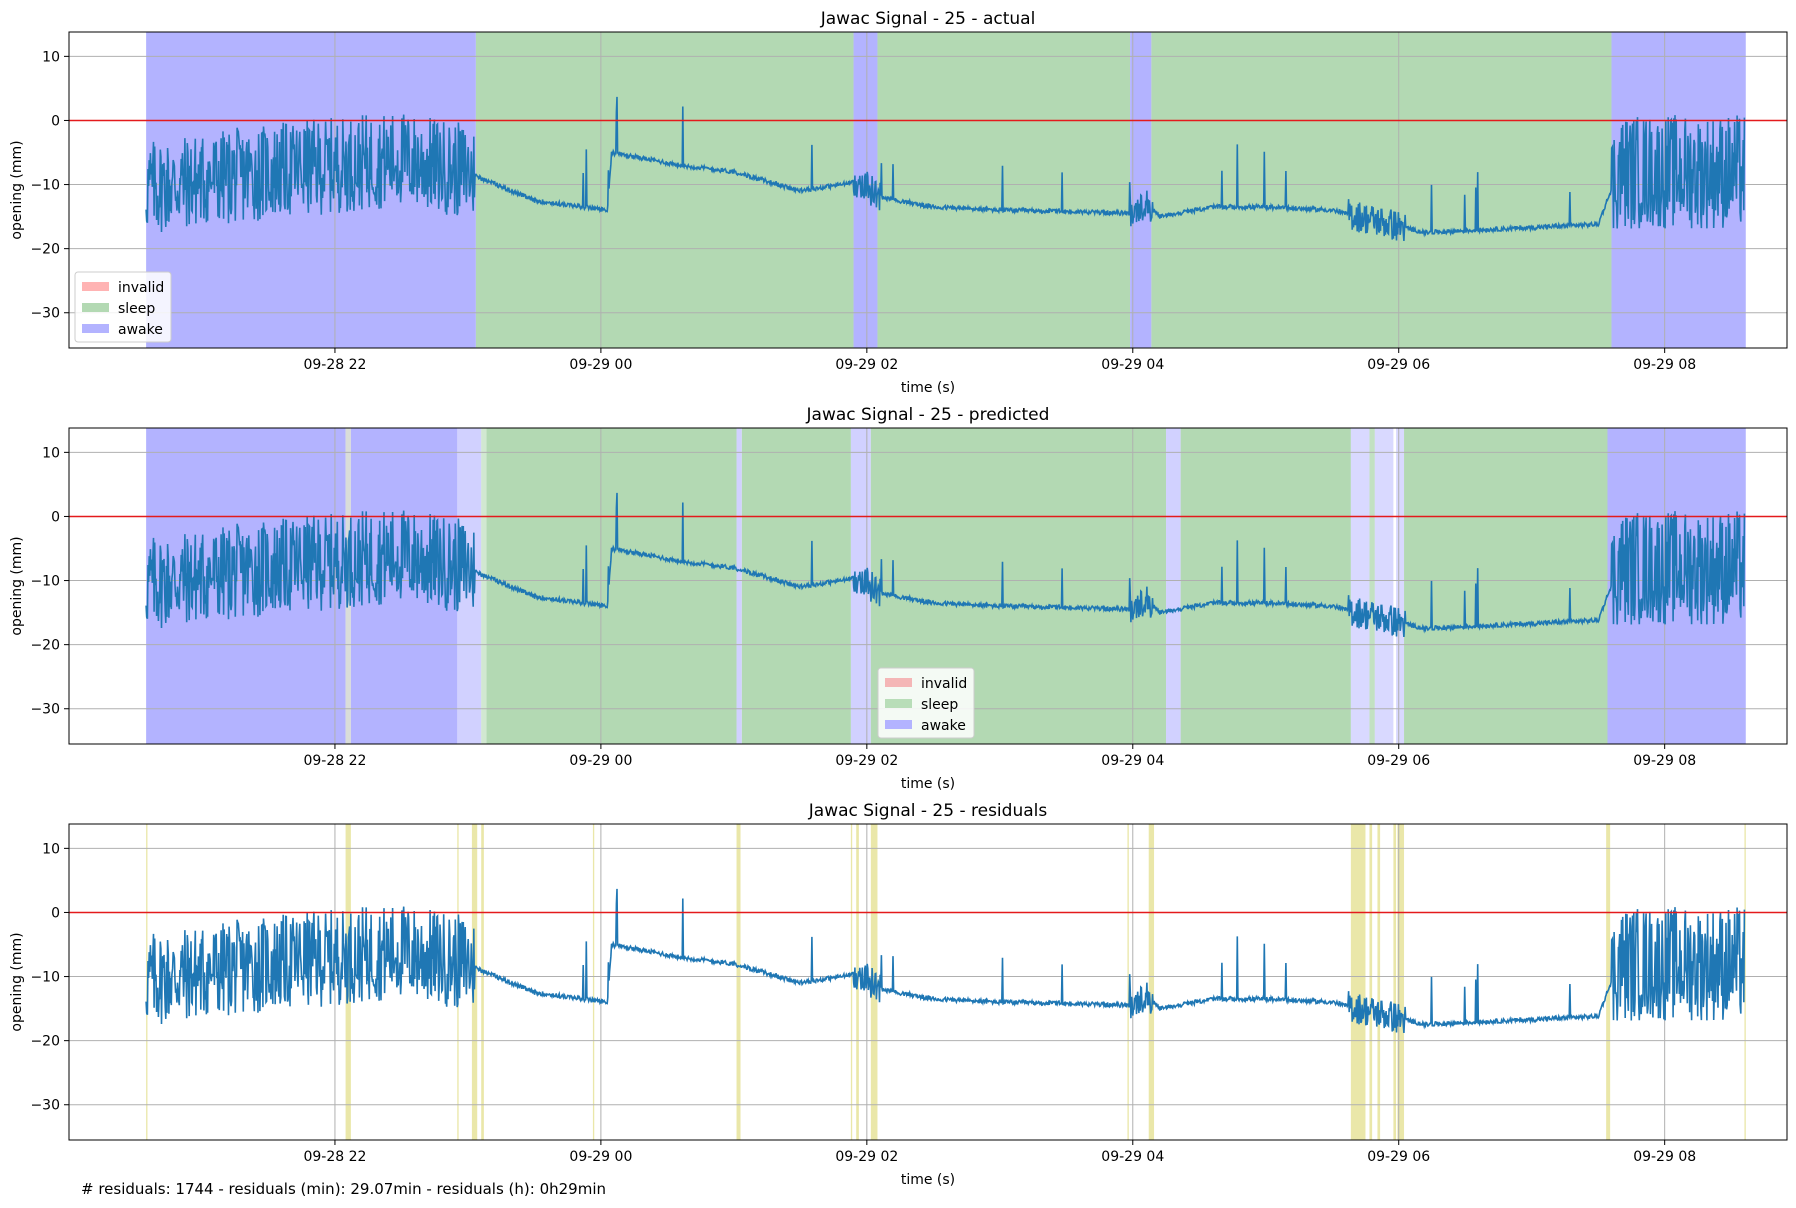 The image size is (1796, 1208). What do you see at coordinates (928, 415) in the screenshot?
I see `chart-title: Jawac Signal - 25 - predicted` at bounding box center [928, 415].